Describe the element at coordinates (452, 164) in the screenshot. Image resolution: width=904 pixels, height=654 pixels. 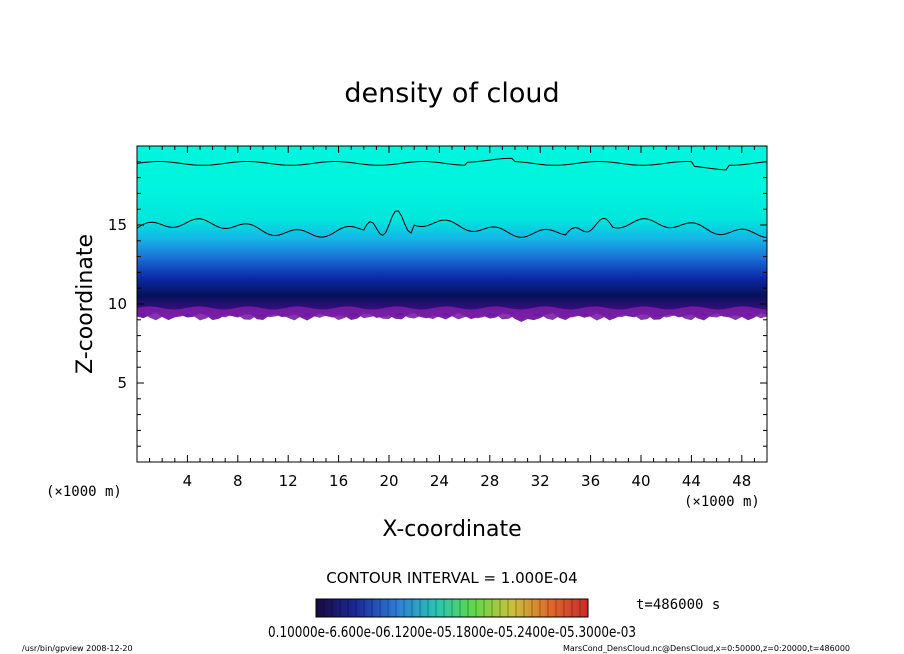
I see `contour-line-upper` at that location.